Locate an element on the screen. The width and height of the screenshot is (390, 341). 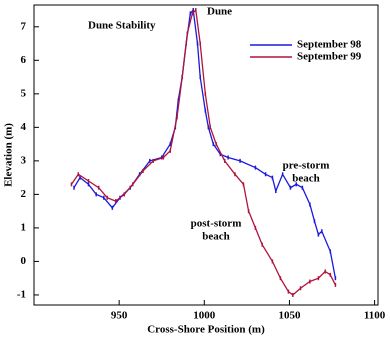
y-tick-label: 0 is located at coordinates (24, 261).